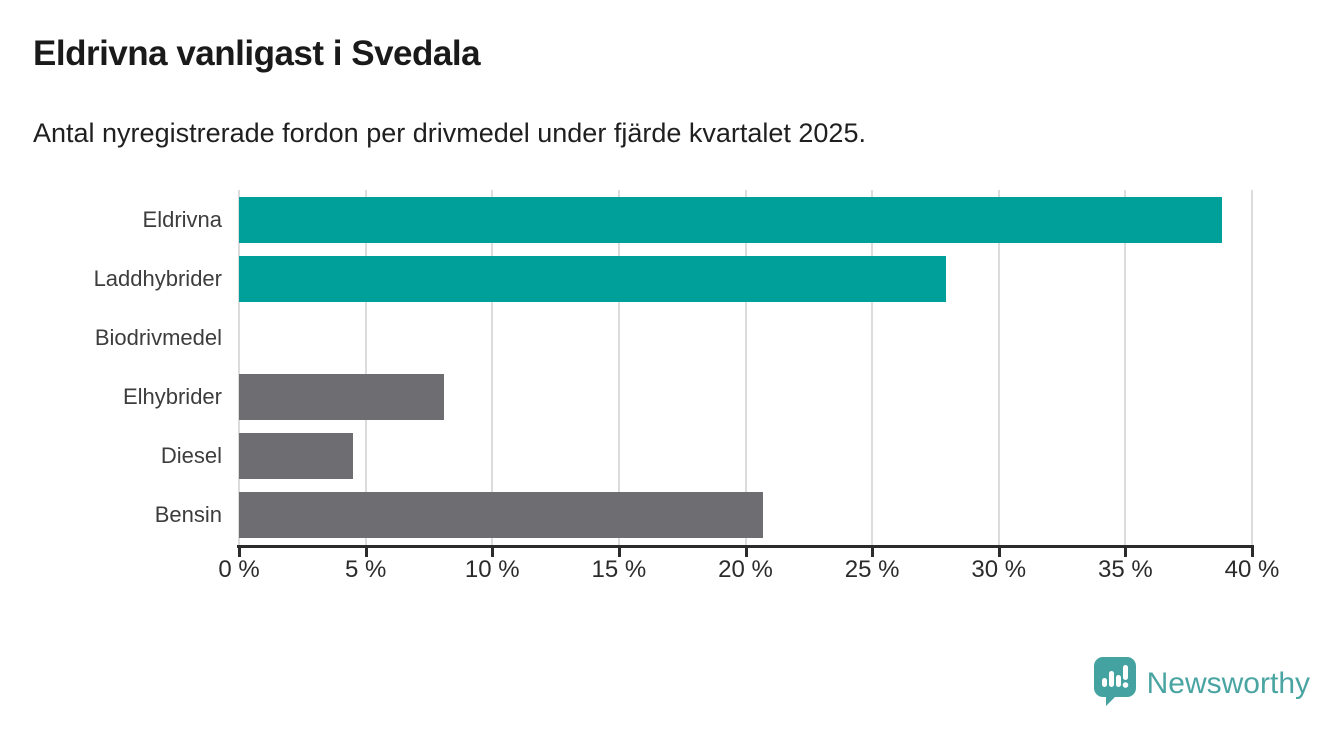 The image size is (1340, 733). Describe the element at coordinates (745, 569) in the screenshot. I see `x-tick-label-20: 20 %` at that location.